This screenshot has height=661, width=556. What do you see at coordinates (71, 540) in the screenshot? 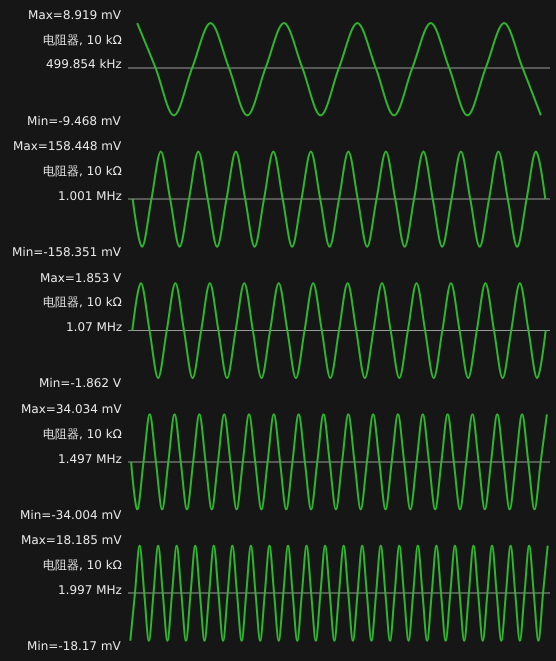
I see `text: Max=18.185 mV` at bounding box center [71, 540].